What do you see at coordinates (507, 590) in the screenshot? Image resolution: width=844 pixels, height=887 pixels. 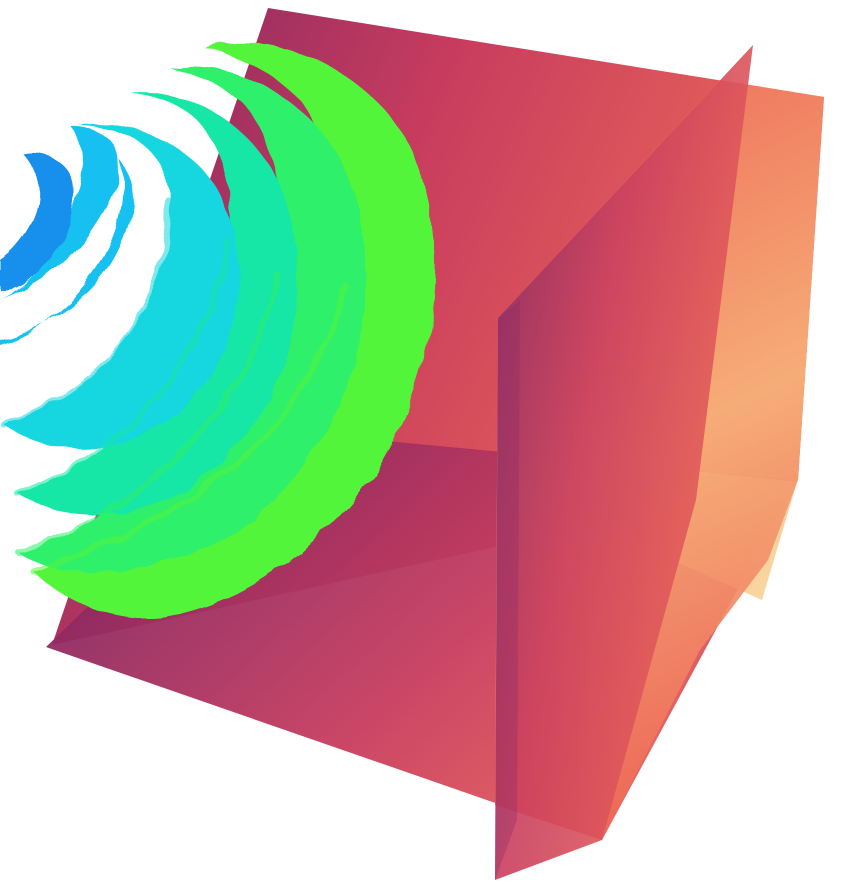 I see `slice-intersection-shadow` at bounding box center [507, 590].